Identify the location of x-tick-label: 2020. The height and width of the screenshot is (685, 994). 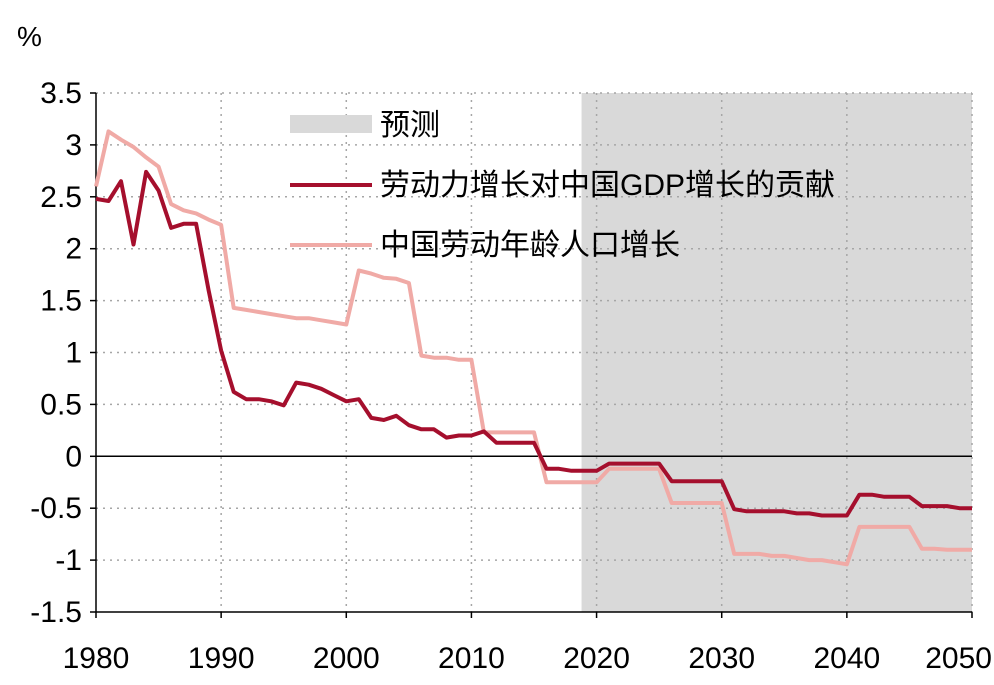
(596, 658).